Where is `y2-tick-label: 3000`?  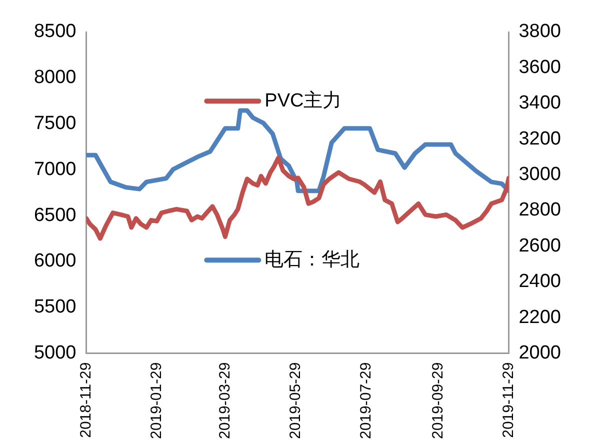 y2-tick-label: 3000 is located at coordinates (540, 175).